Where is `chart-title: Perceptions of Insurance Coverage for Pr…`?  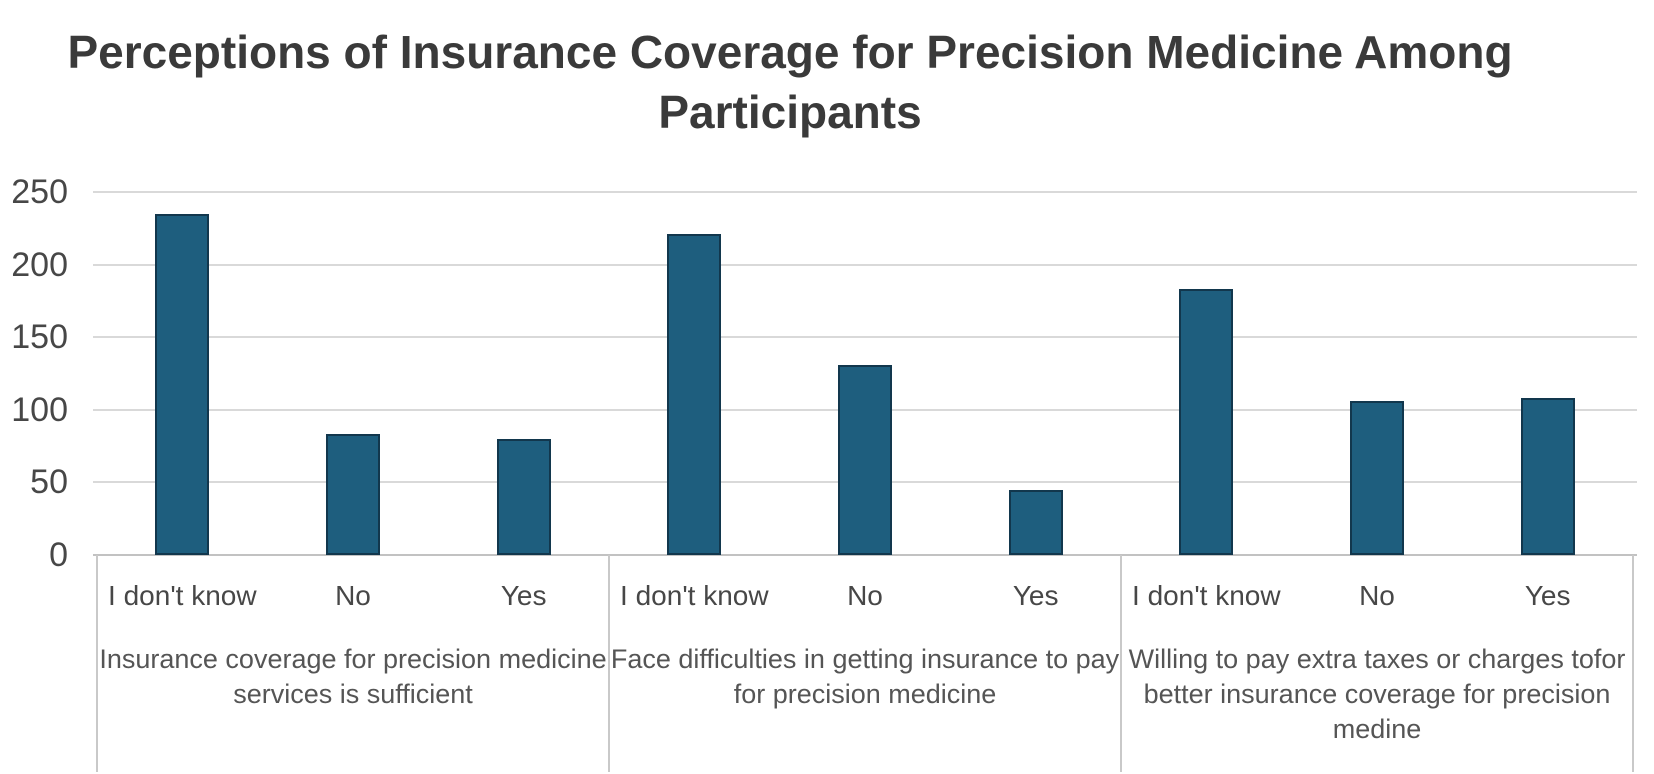 chart-title: Perceptions of Insurance Coverage for Pr… is located at coordinates (790, 82).